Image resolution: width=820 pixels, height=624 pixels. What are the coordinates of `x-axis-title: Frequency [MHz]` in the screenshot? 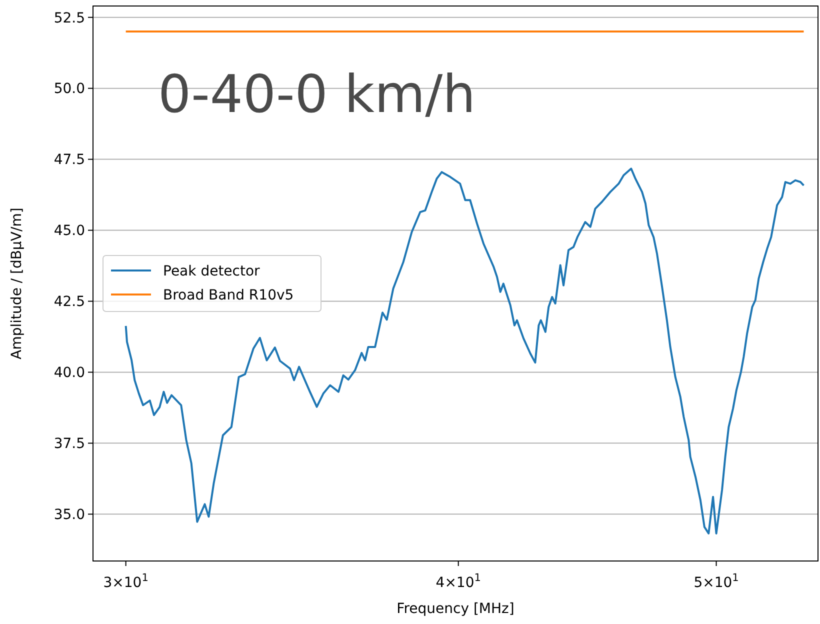 It's located at (455, 609).